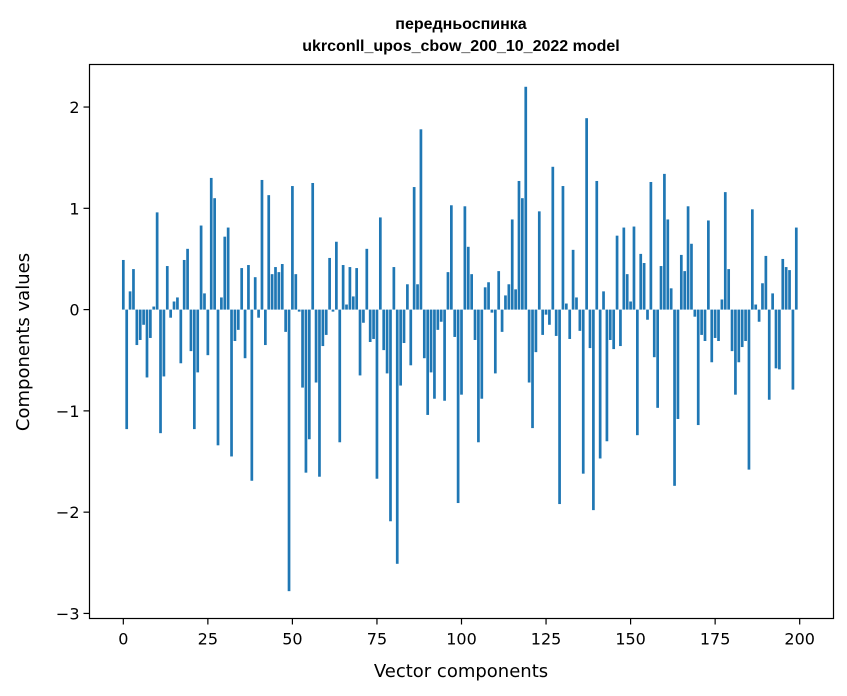  Describe the element at coordinates (546, 639) in the screenshot. I see `x-tick-label: 125` at that location.